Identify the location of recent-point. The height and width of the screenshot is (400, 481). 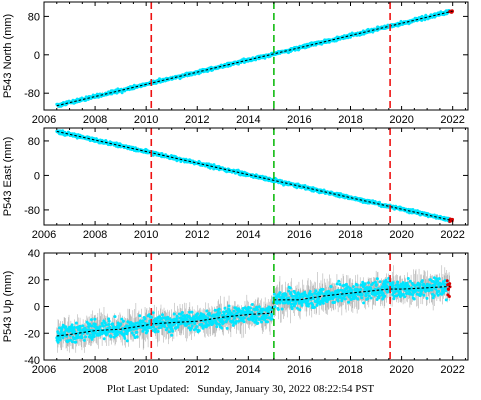
(452, 219).